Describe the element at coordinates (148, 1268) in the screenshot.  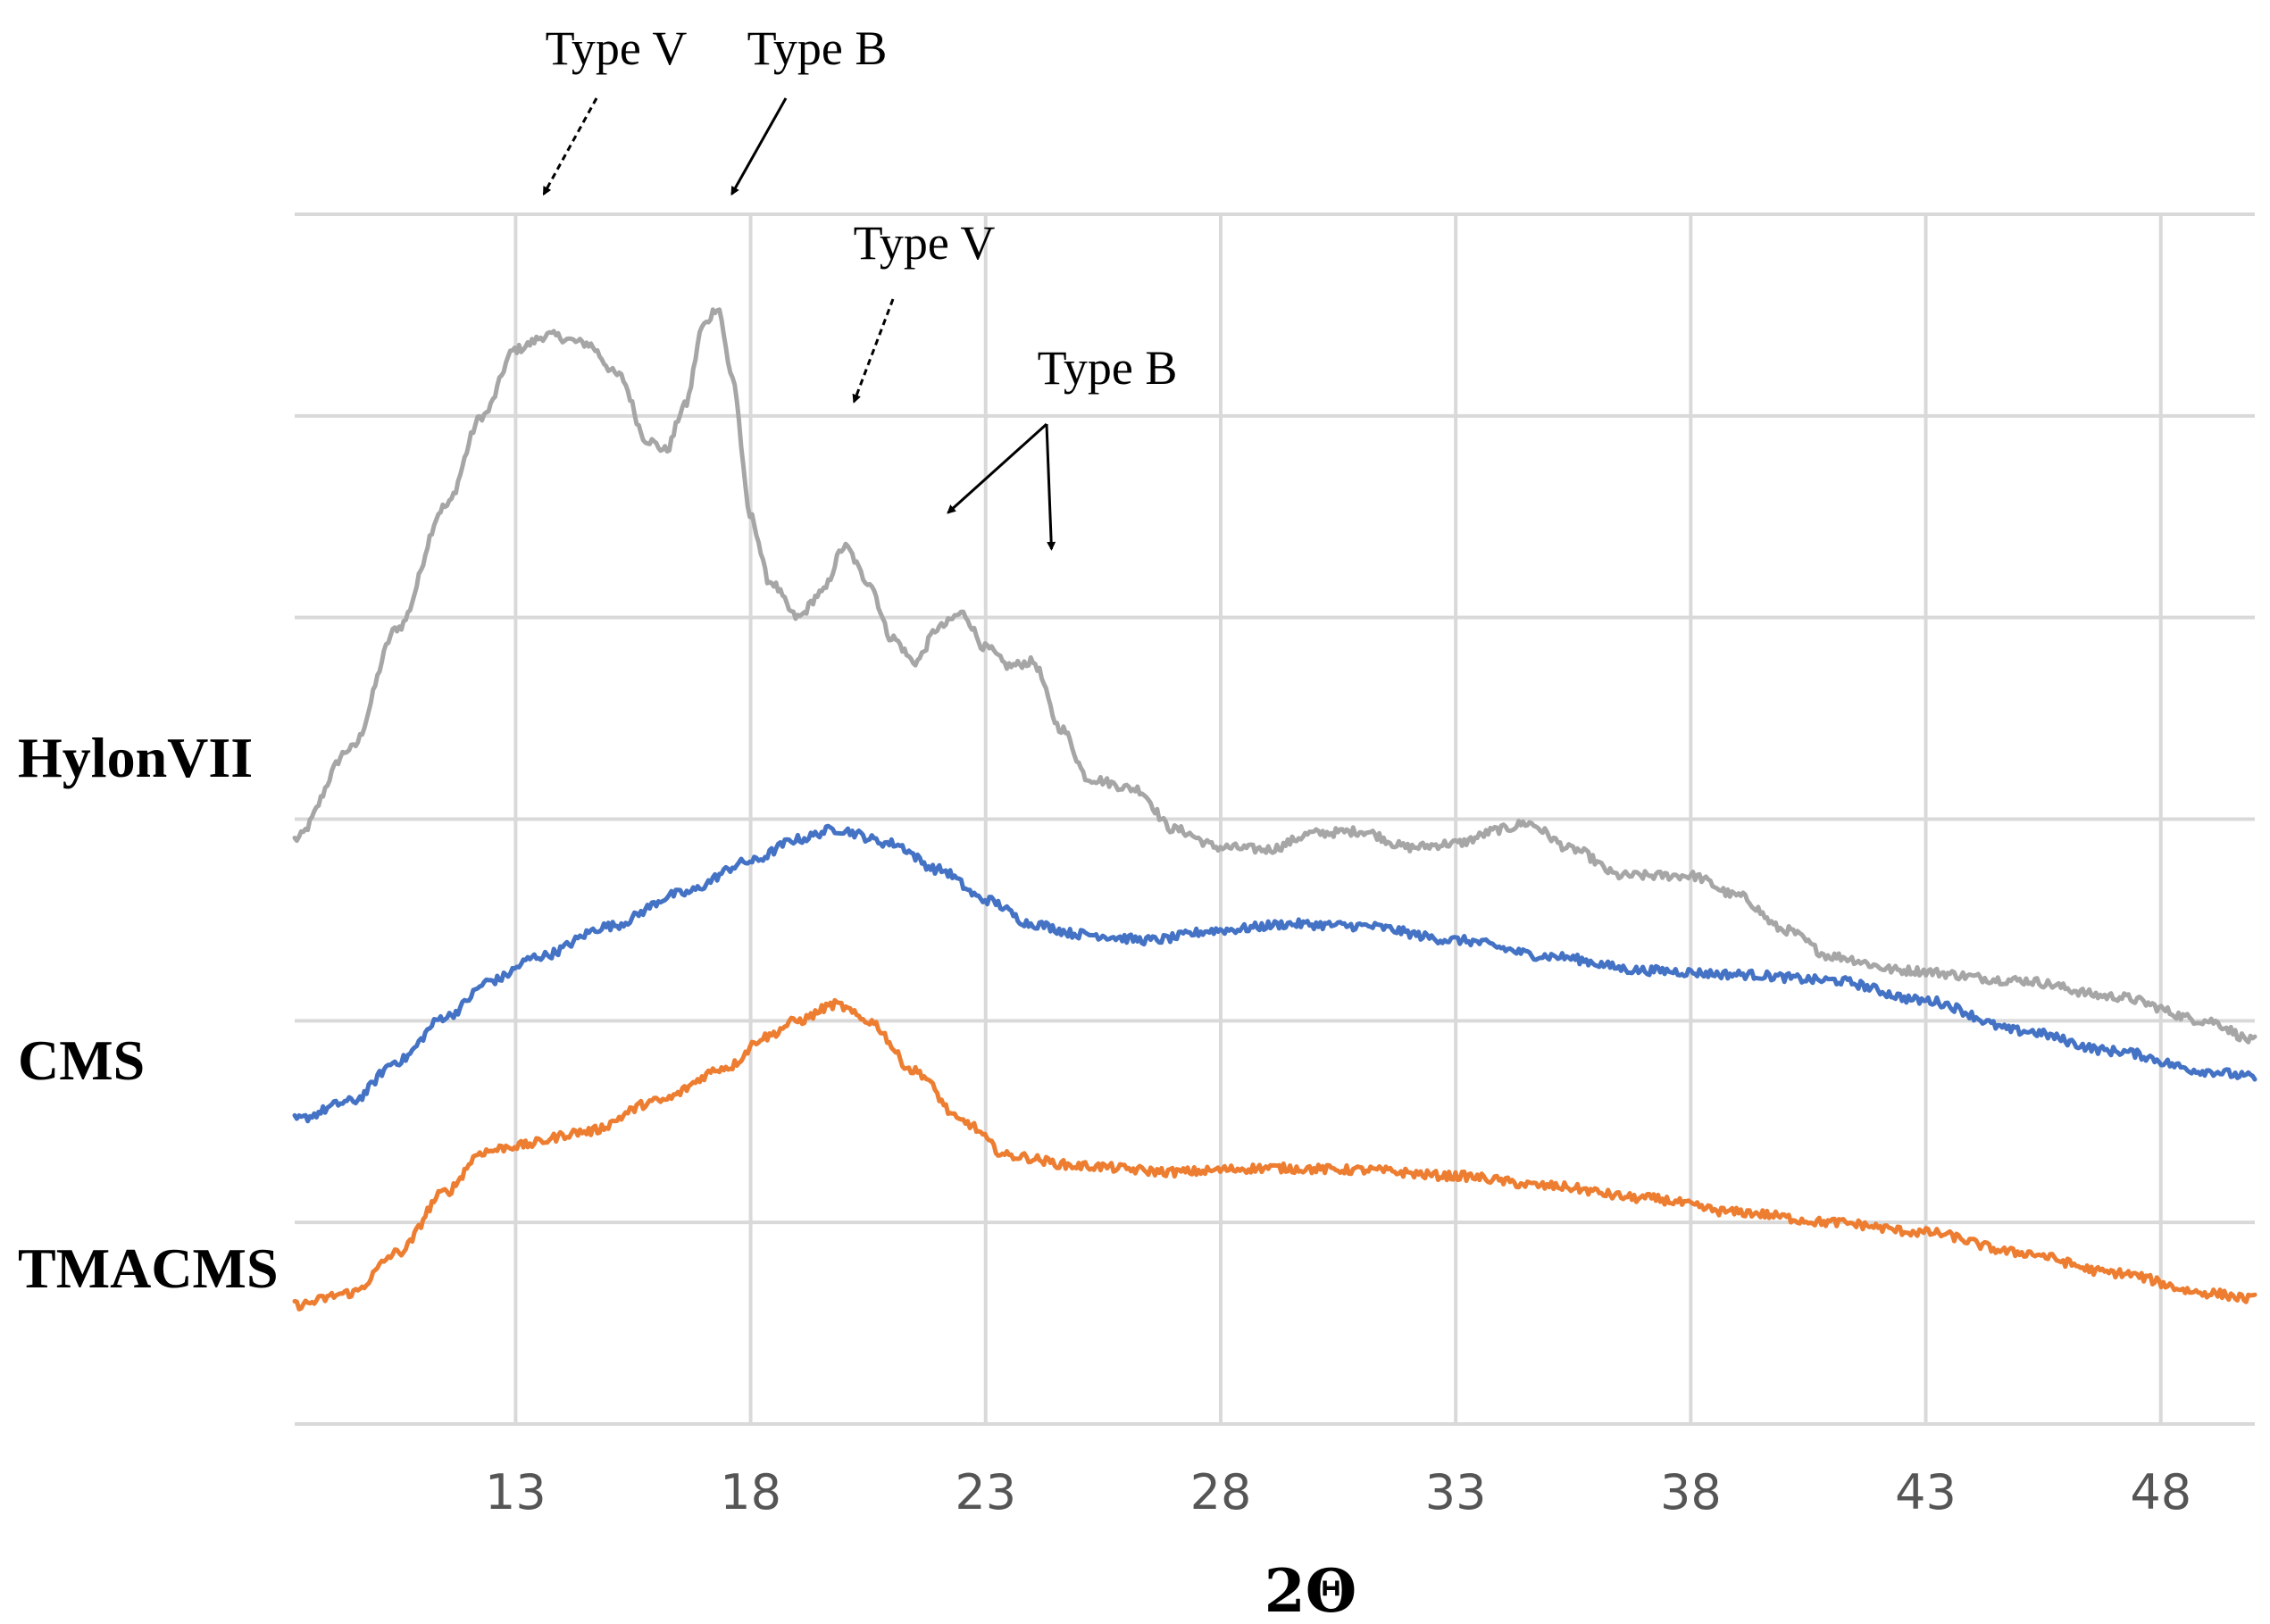
I see `series-label-tmacms: TMACMS` at that location.